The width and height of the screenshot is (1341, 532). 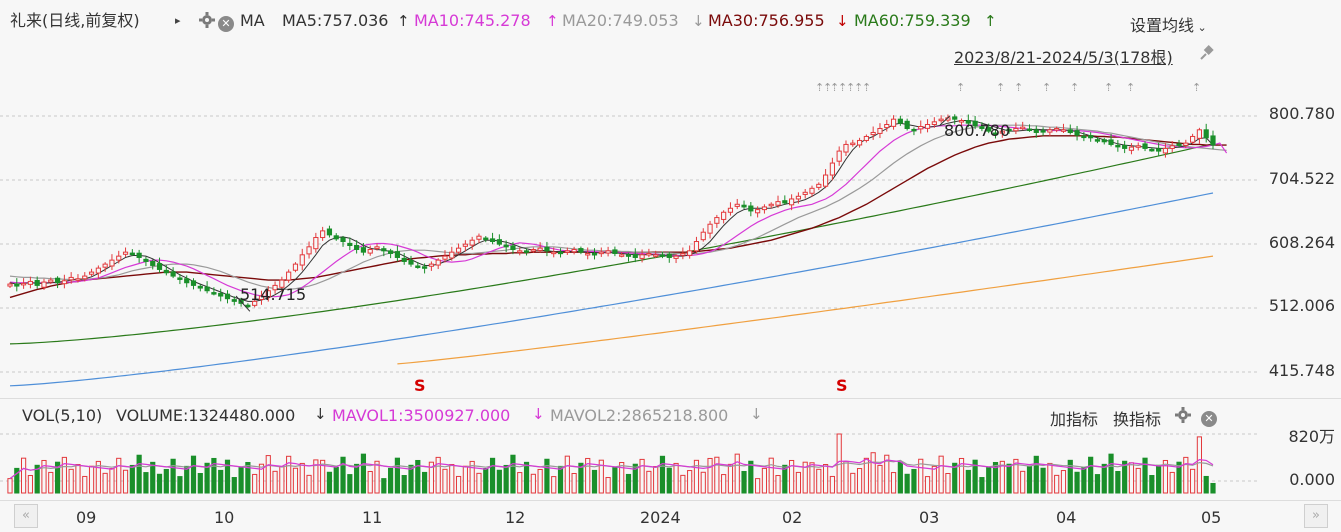 I want to click on add-indicator-button: 加指标, so click(x=1074, y=419).